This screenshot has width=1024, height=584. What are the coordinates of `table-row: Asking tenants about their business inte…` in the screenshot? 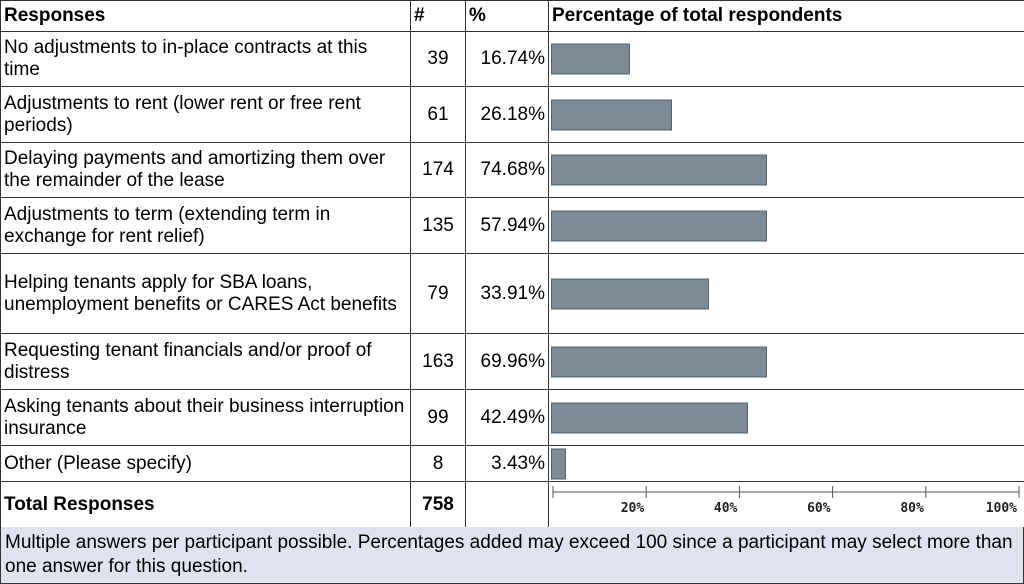 It's located at (512, 417).